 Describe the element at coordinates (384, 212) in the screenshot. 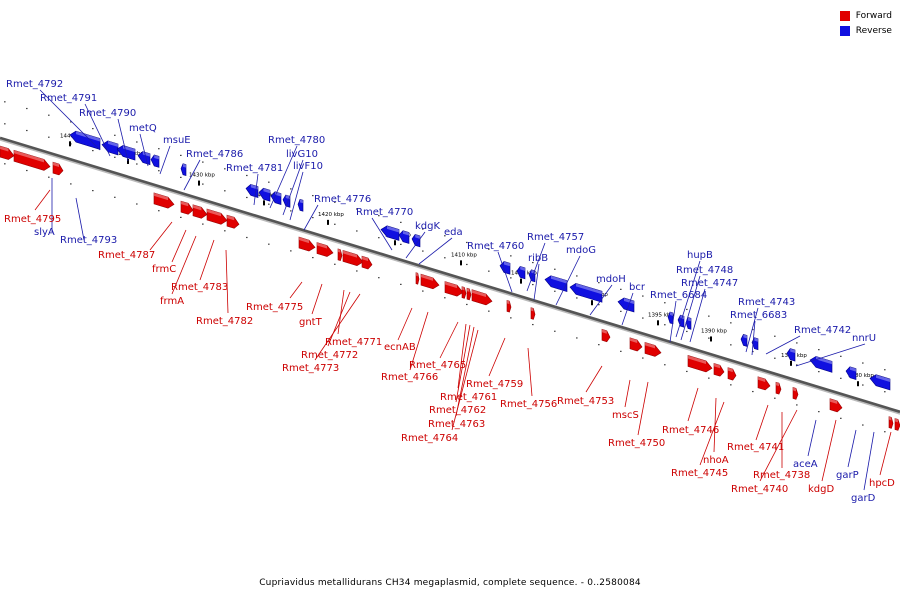

I see `gene-label: Rmet_4770` at that location.